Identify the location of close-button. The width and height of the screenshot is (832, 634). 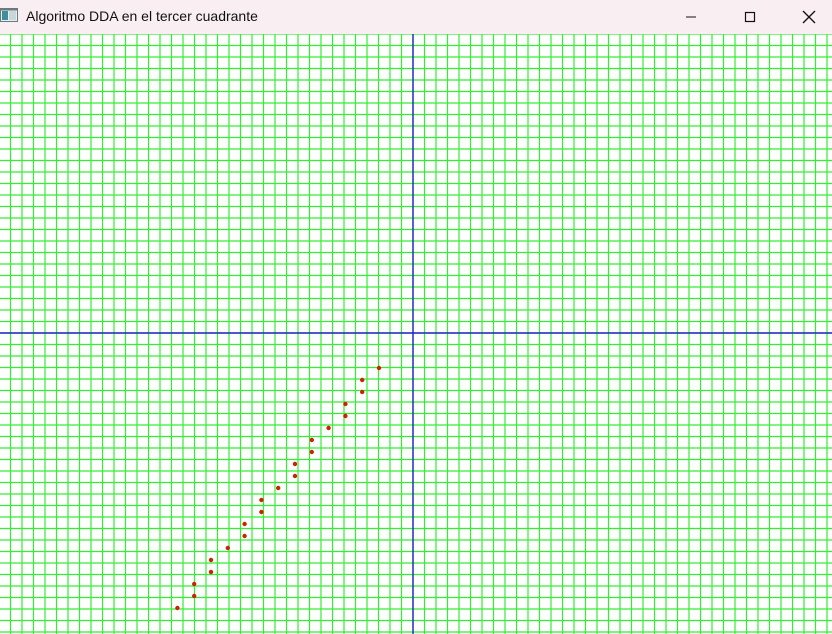
(809, 17).